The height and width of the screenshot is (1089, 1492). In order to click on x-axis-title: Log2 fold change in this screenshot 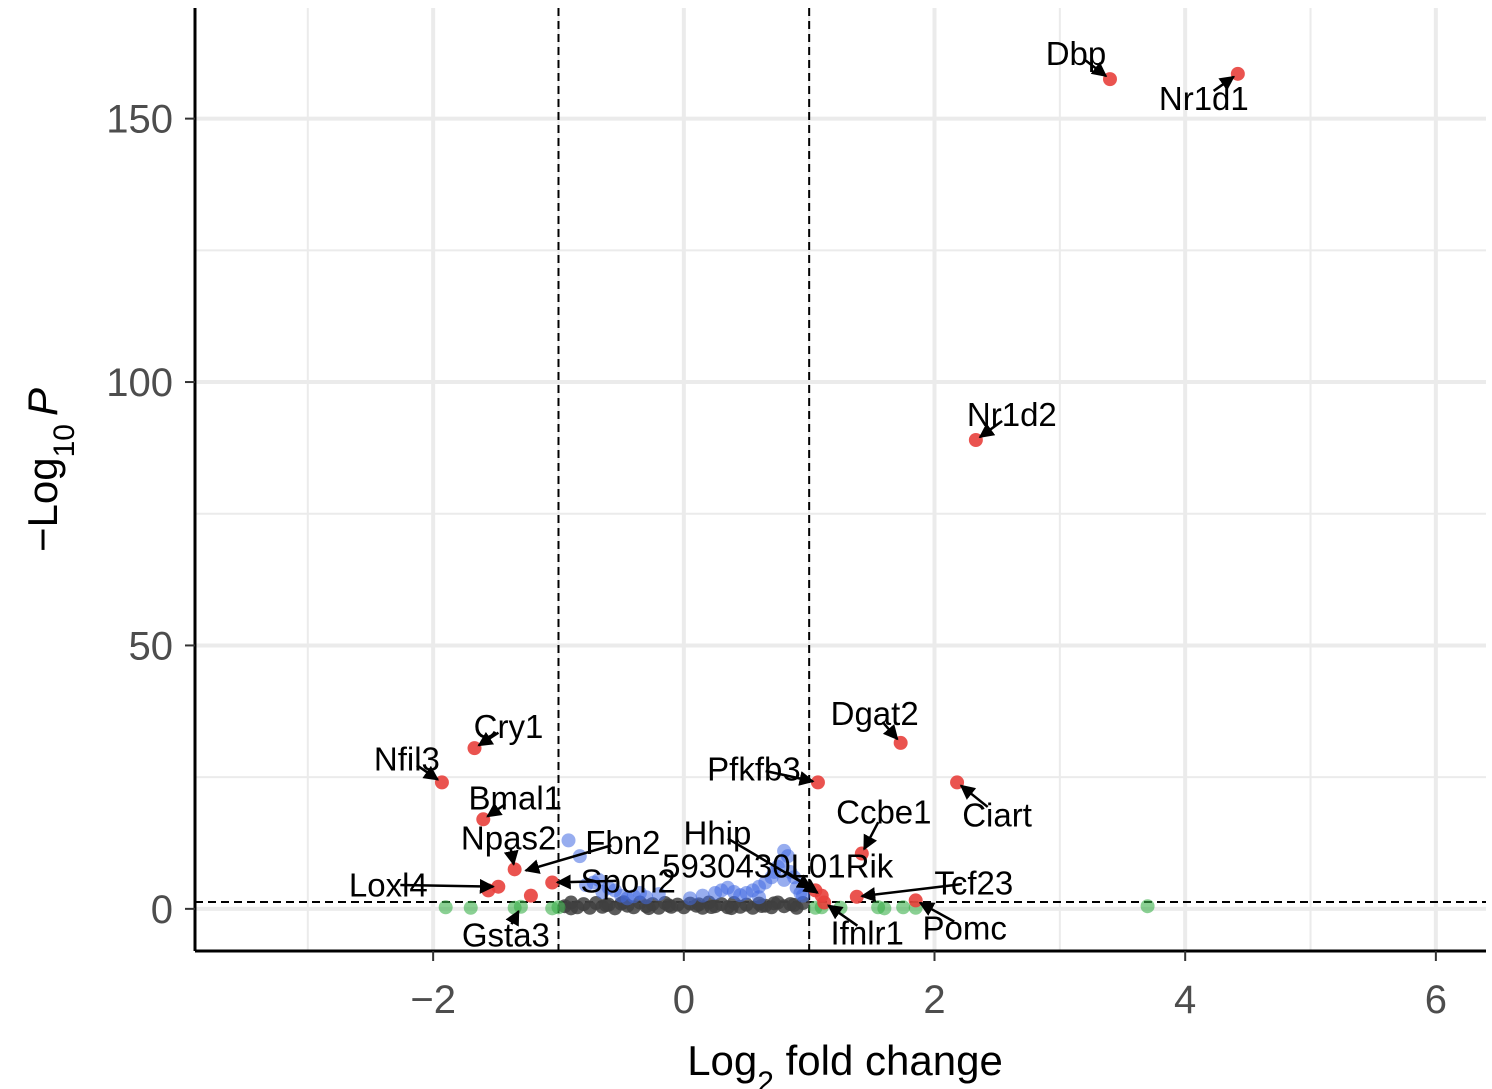, I will do `click(845, 1063)`.